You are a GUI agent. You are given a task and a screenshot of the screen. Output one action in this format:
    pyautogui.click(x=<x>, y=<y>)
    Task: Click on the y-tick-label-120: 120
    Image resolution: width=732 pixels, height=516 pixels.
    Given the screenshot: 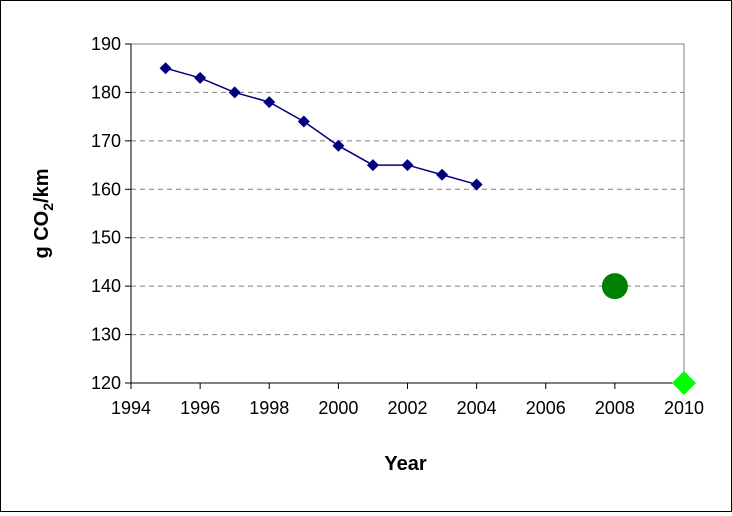 What is the action you would take?
    pyautogui.click(x=106, y=383)
    